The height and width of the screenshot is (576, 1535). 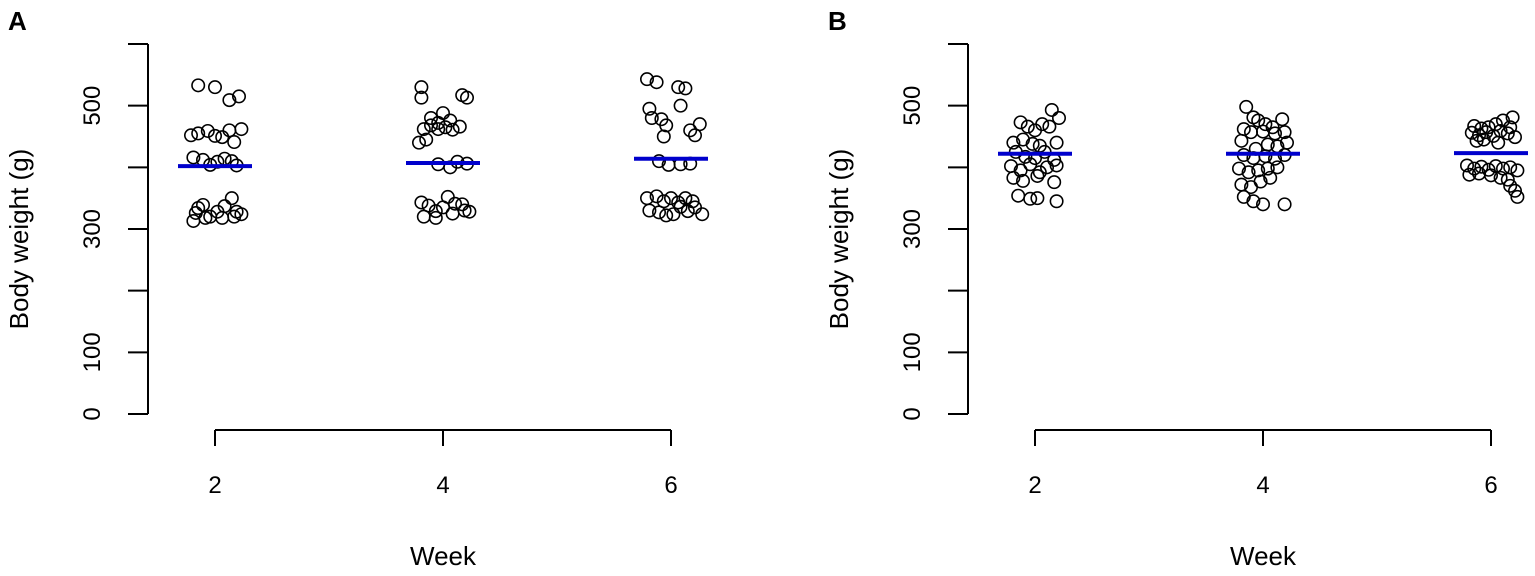 What do you see at coordinates (92, 352) in the screenshot?
I see `y-tick-label: 100` at bounding box center [92, 352].